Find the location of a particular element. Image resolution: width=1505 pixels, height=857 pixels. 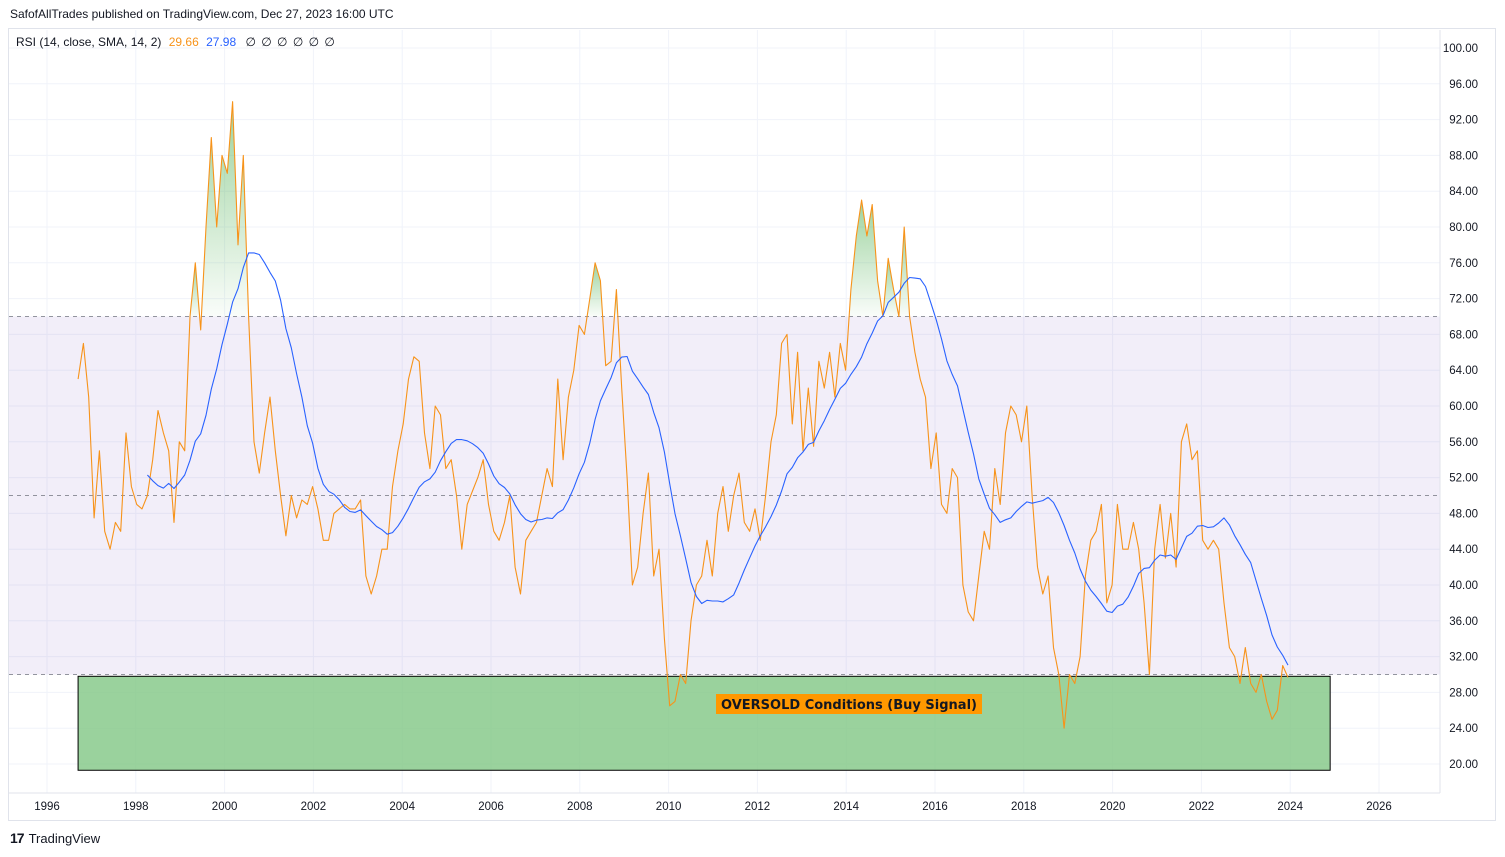

y-tick-label: 52.00 is located at coordinates (1463, 479).